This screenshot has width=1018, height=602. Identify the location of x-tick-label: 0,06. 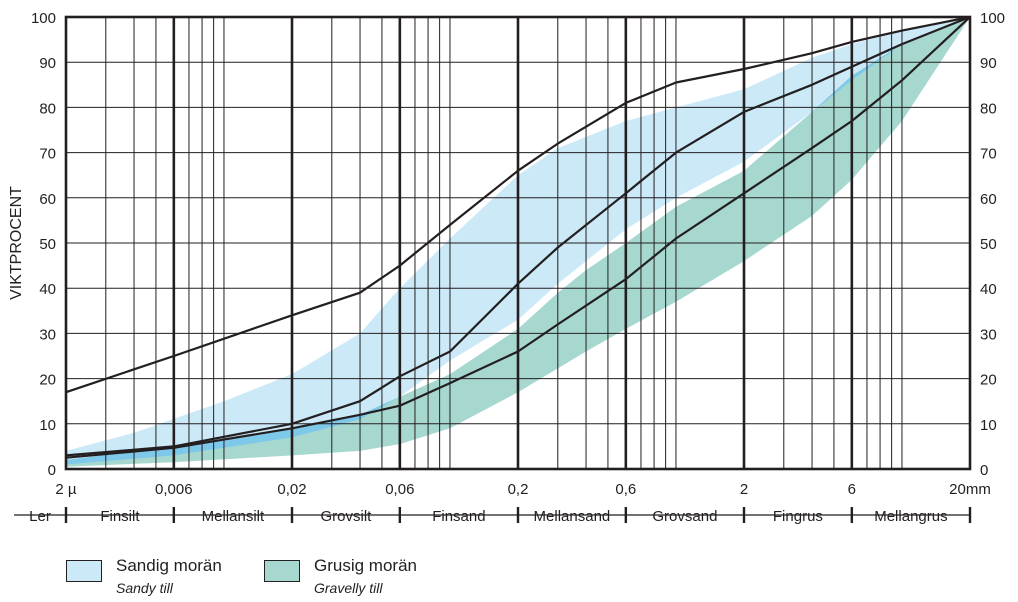
(399, 489).